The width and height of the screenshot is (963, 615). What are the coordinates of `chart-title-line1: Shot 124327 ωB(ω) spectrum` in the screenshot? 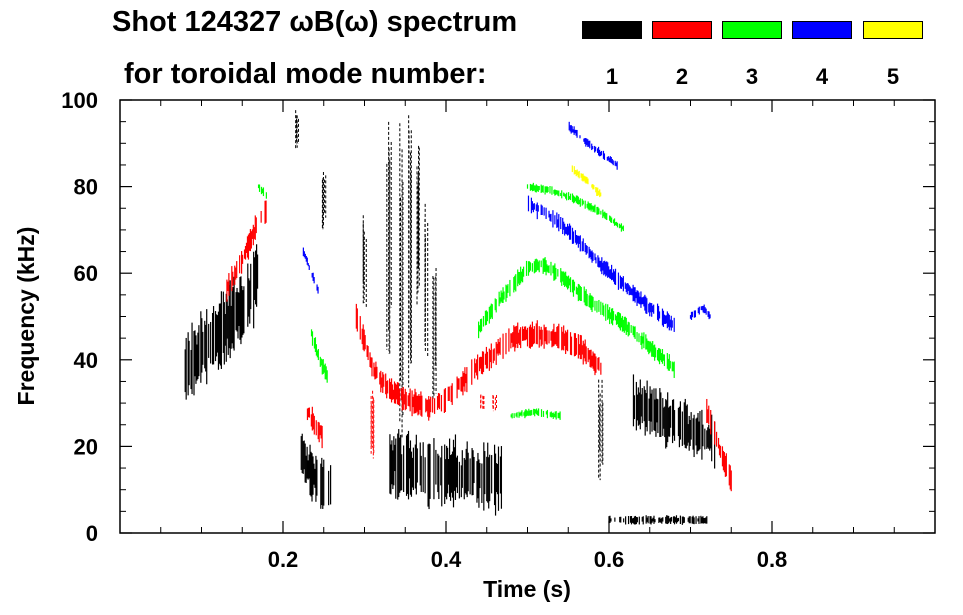 It's located at (315, 22).